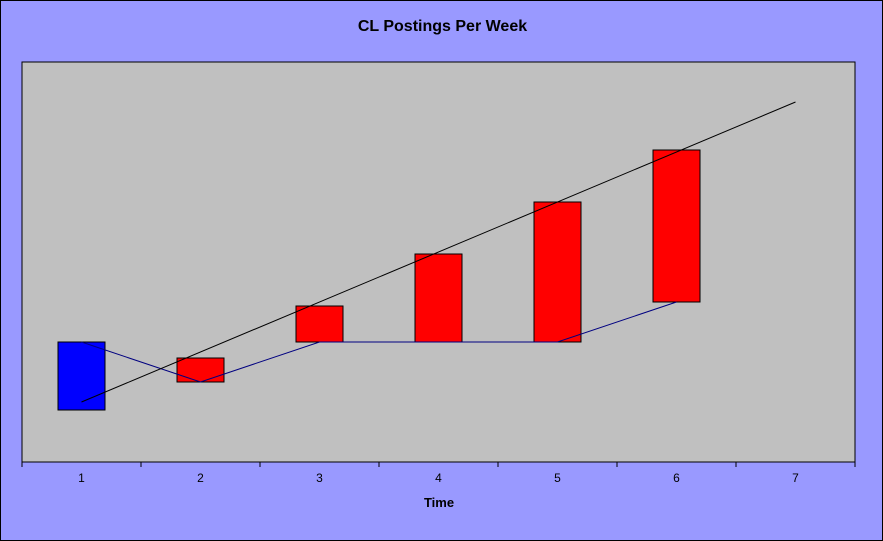 The height and width of the screenshot is (541, 883). I want to click on chart-title: CL Postings Per Week, so click(442, 26).